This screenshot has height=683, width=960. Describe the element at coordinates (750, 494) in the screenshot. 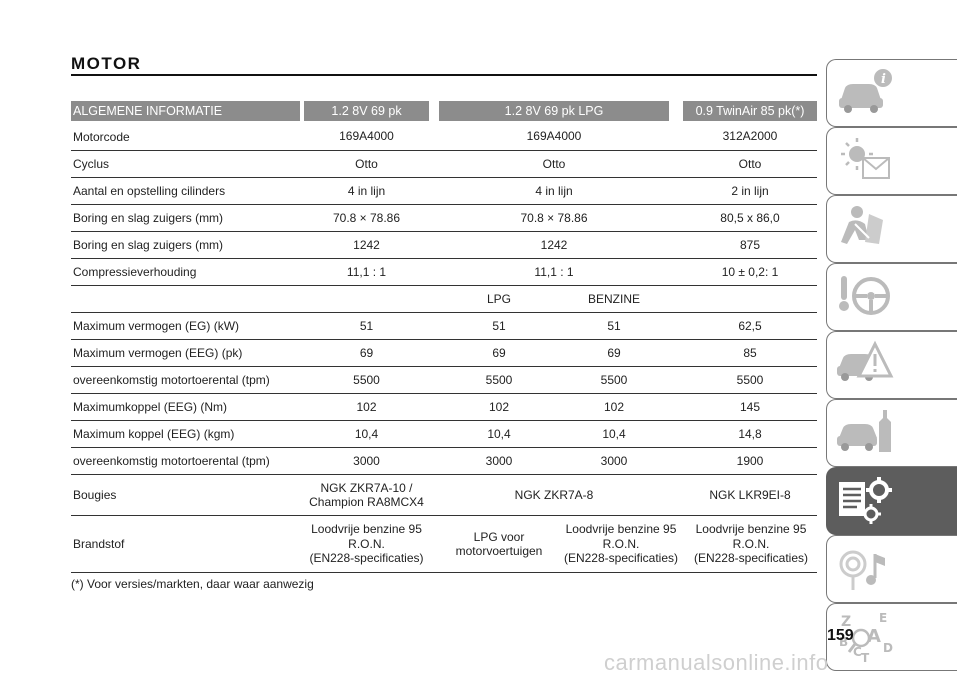

I see `cell-value: NGK LKR9EI-8` at that location.